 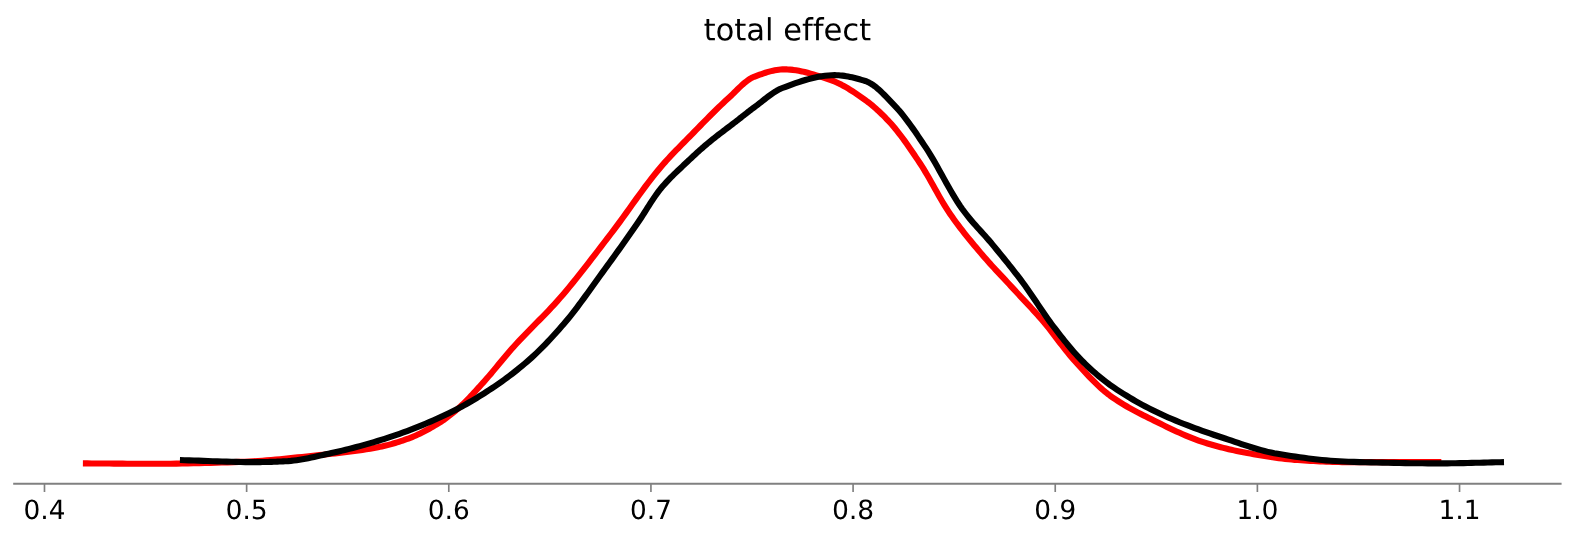 I want to click on x-tick-label: 0.5, so click(x=246, y=509).